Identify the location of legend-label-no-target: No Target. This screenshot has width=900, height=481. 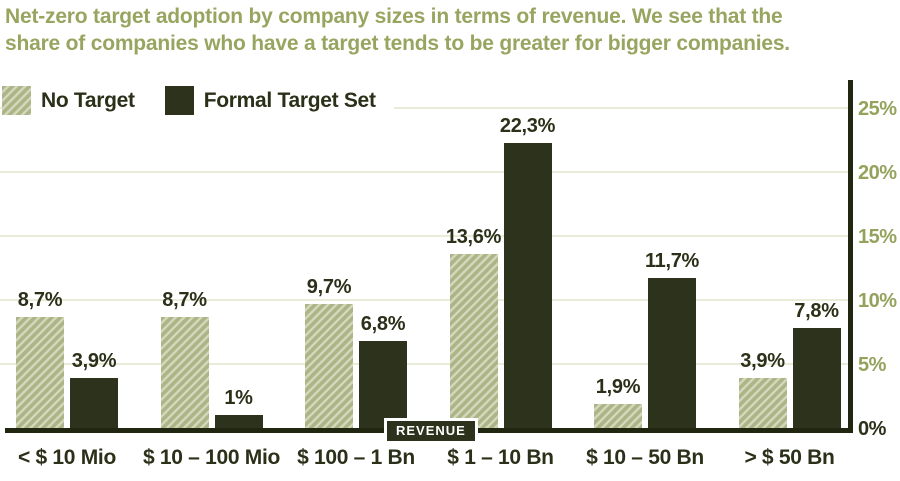
(88, 100).